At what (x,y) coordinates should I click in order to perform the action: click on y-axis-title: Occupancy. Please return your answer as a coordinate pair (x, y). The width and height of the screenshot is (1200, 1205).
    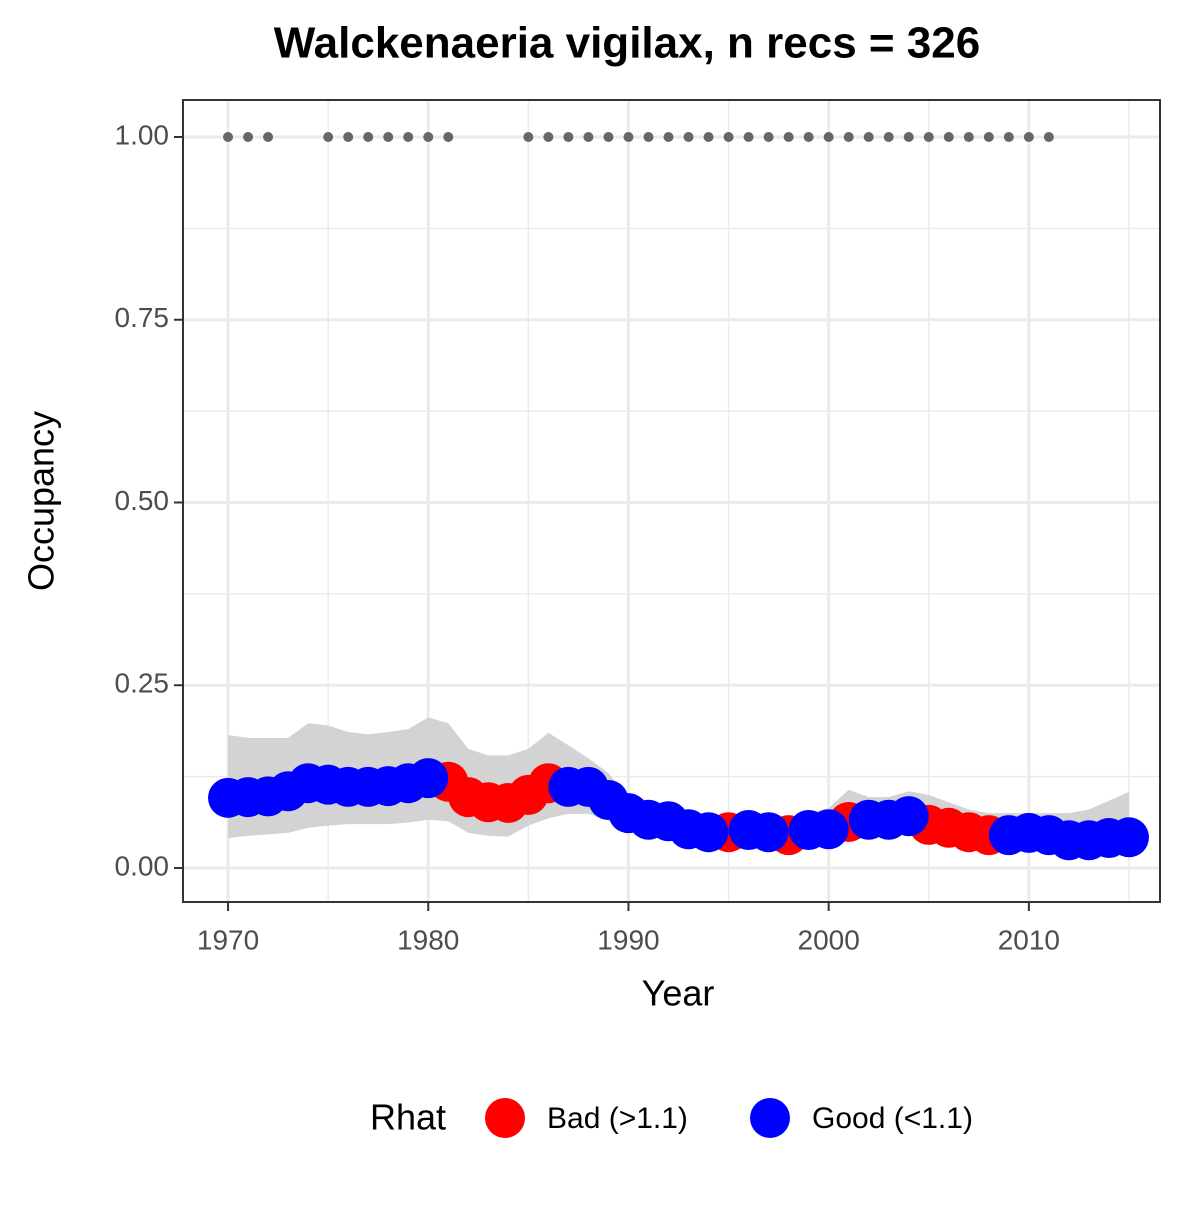
    Looking at the image, I should click on (41, 501).